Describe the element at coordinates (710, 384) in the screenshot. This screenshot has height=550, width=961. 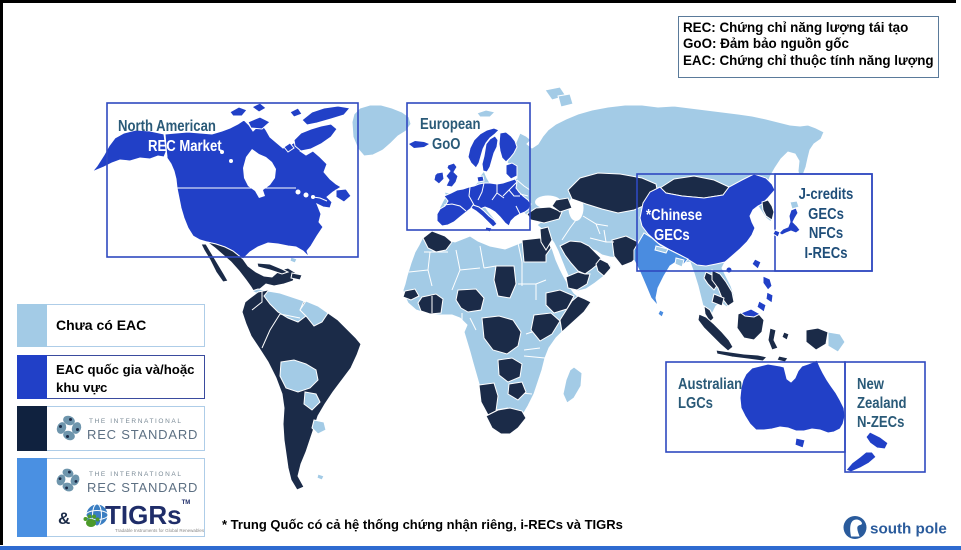
I see `svg-text: Australian` at that location.